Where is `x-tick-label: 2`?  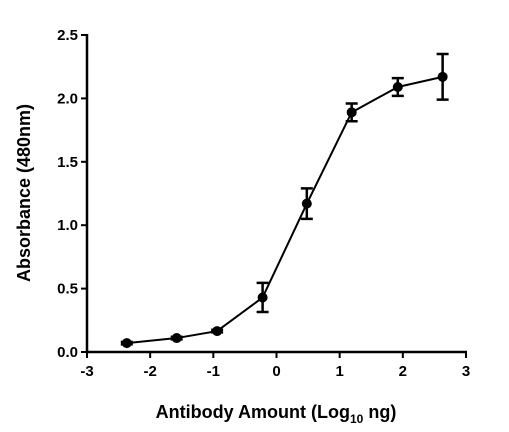 x-tick-label: 2 is located at coordinates (403, 371).